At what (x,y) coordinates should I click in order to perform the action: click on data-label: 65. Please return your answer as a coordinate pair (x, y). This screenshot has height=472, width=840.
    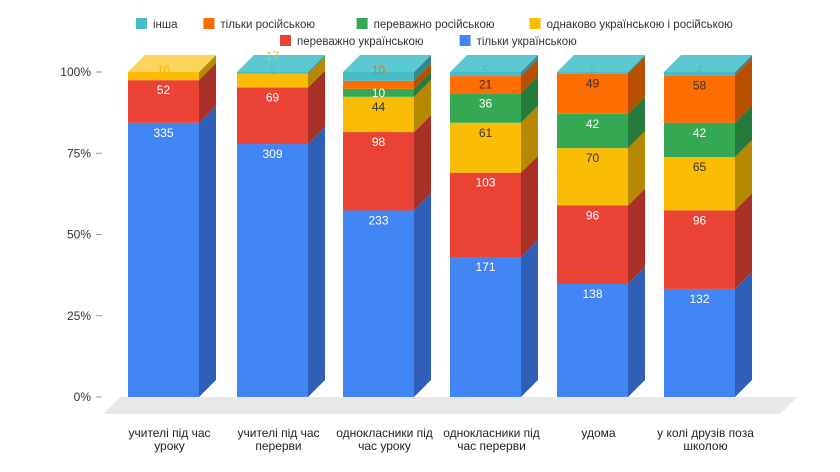
    Looking at the image, I should click on (700, 167).